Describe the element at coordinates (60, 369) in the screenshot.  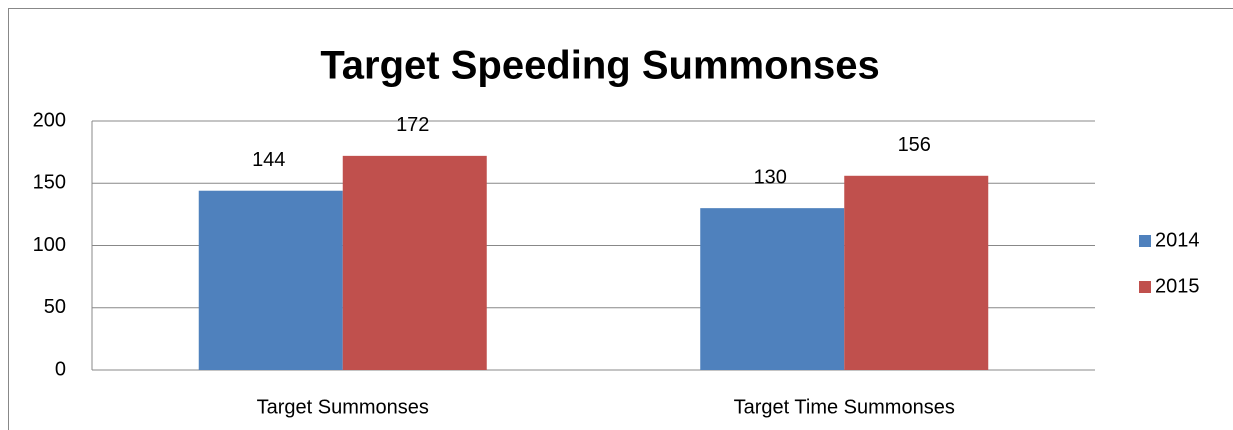
I see `y-tick-label: 0` at that location.